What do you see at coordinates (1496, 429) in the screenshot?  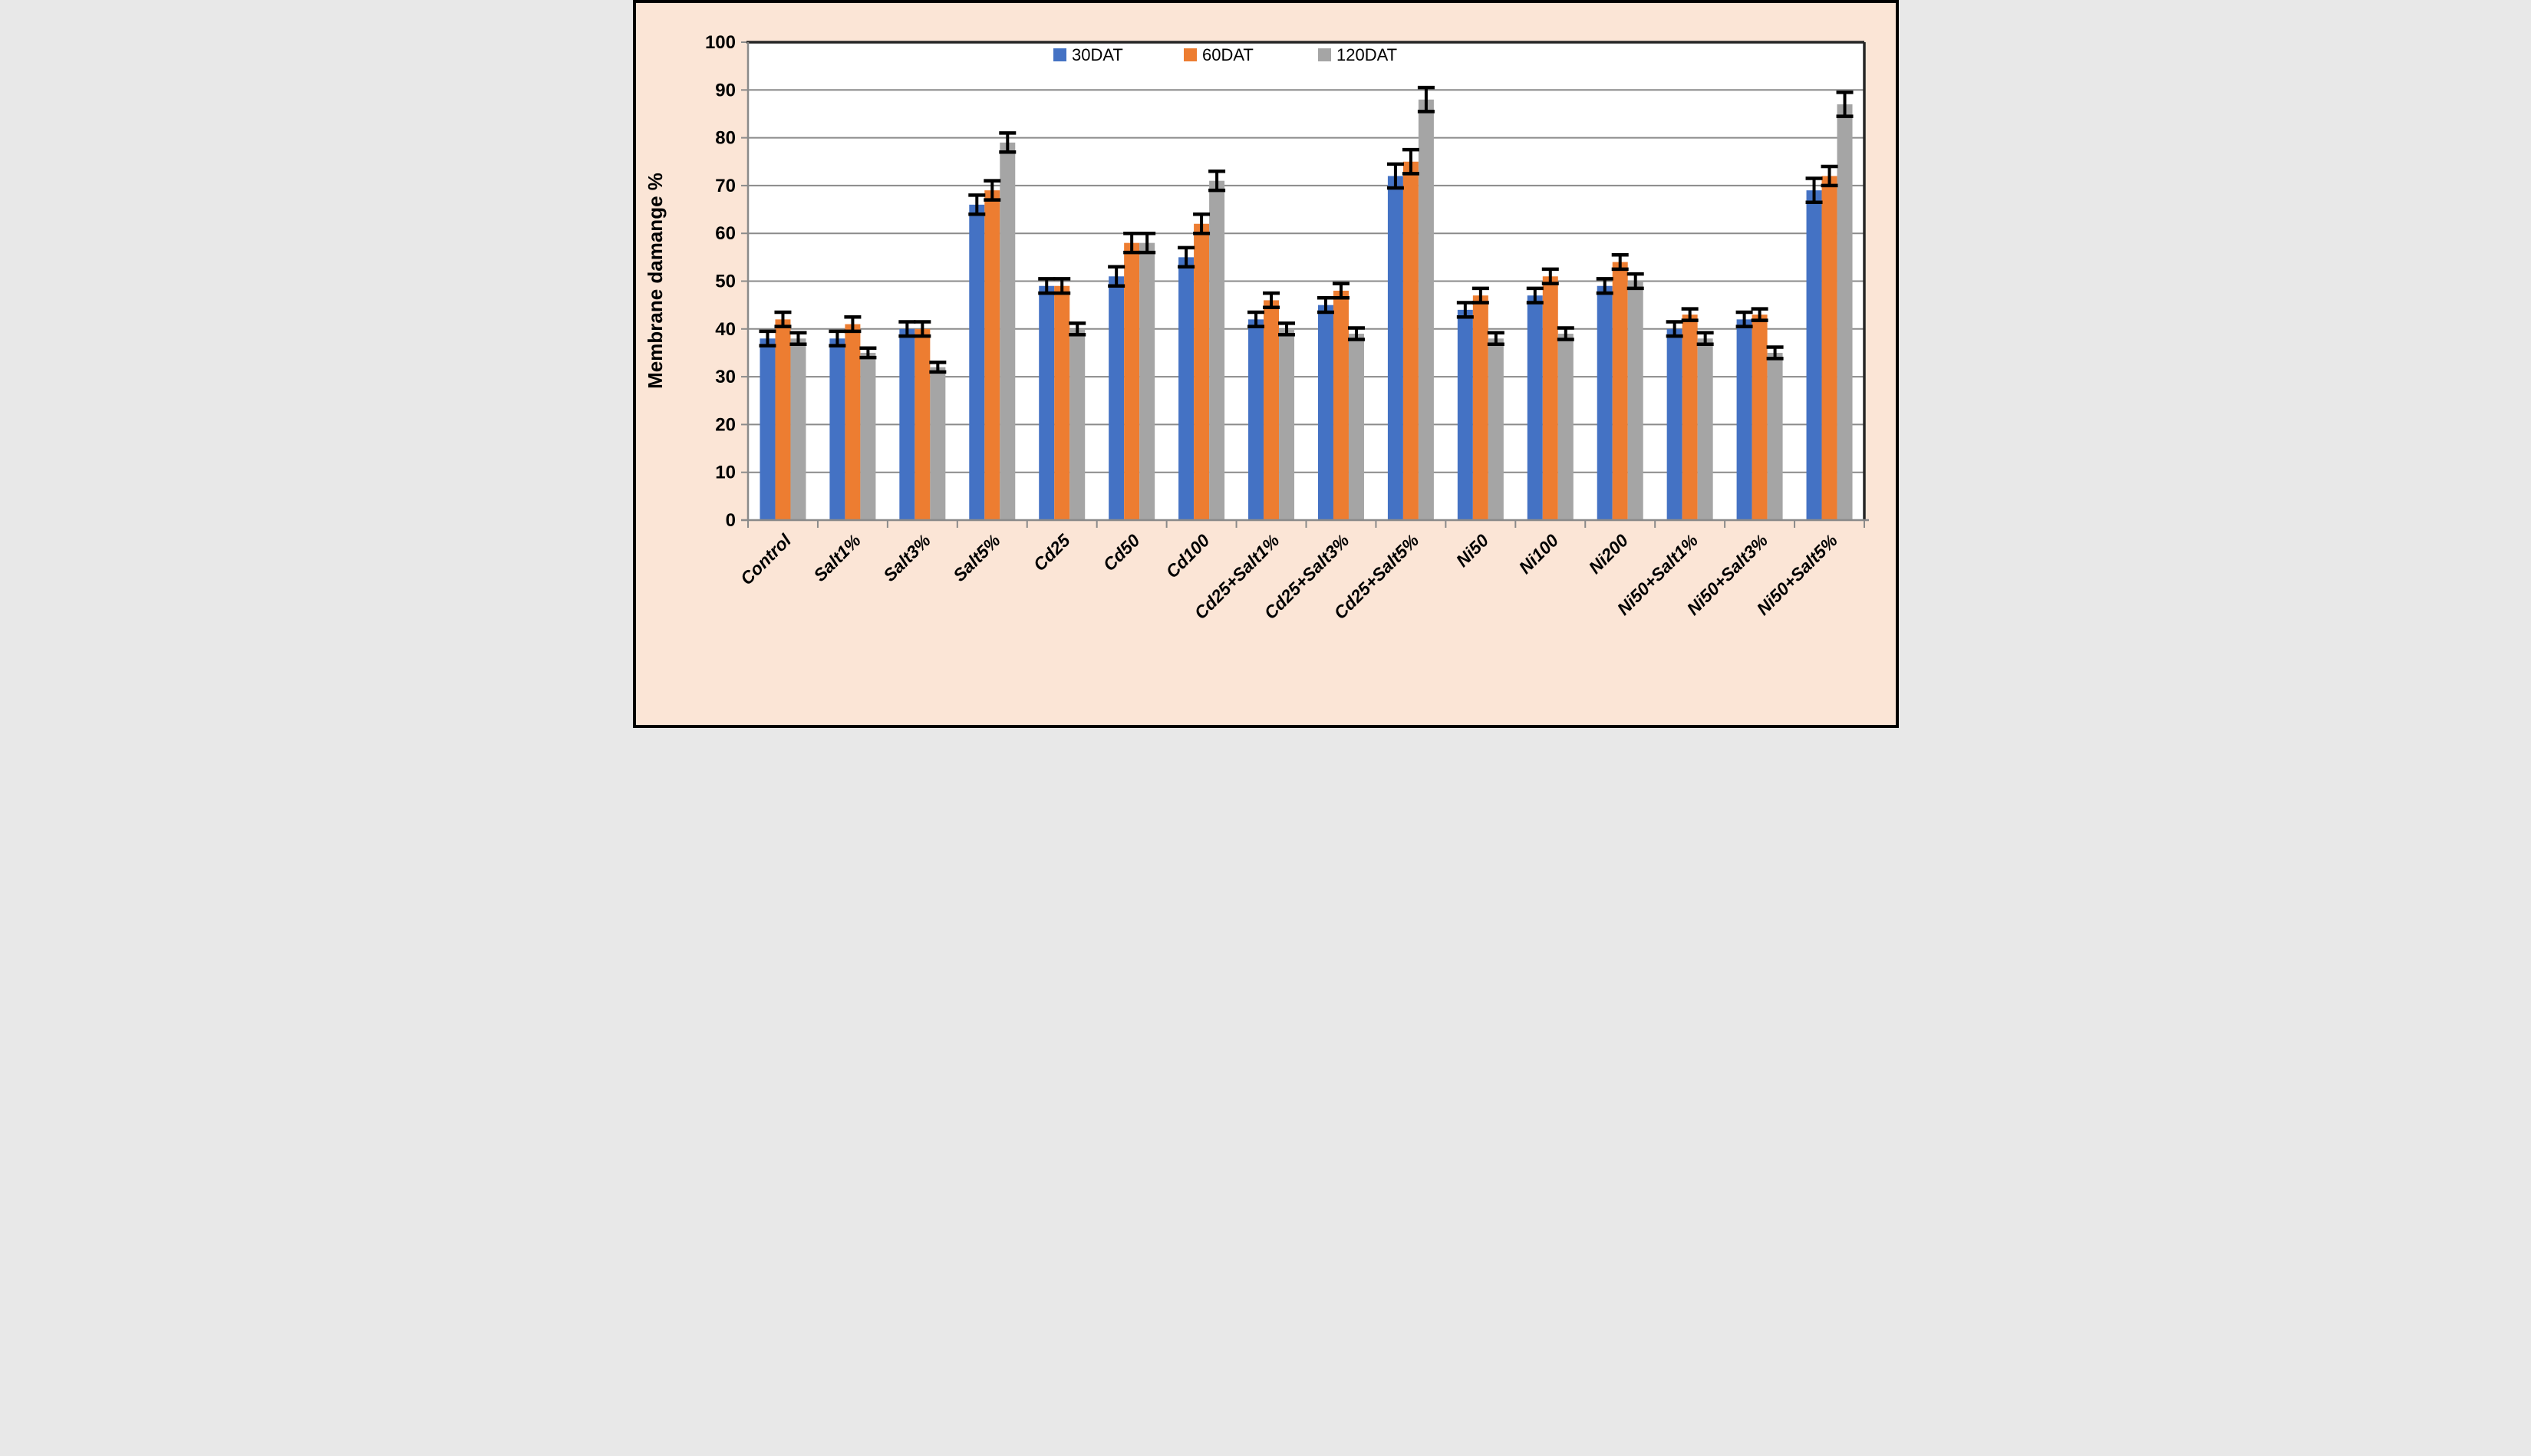 I see `bar-120DAT-Ni50` at bounding box center [1496, 429].